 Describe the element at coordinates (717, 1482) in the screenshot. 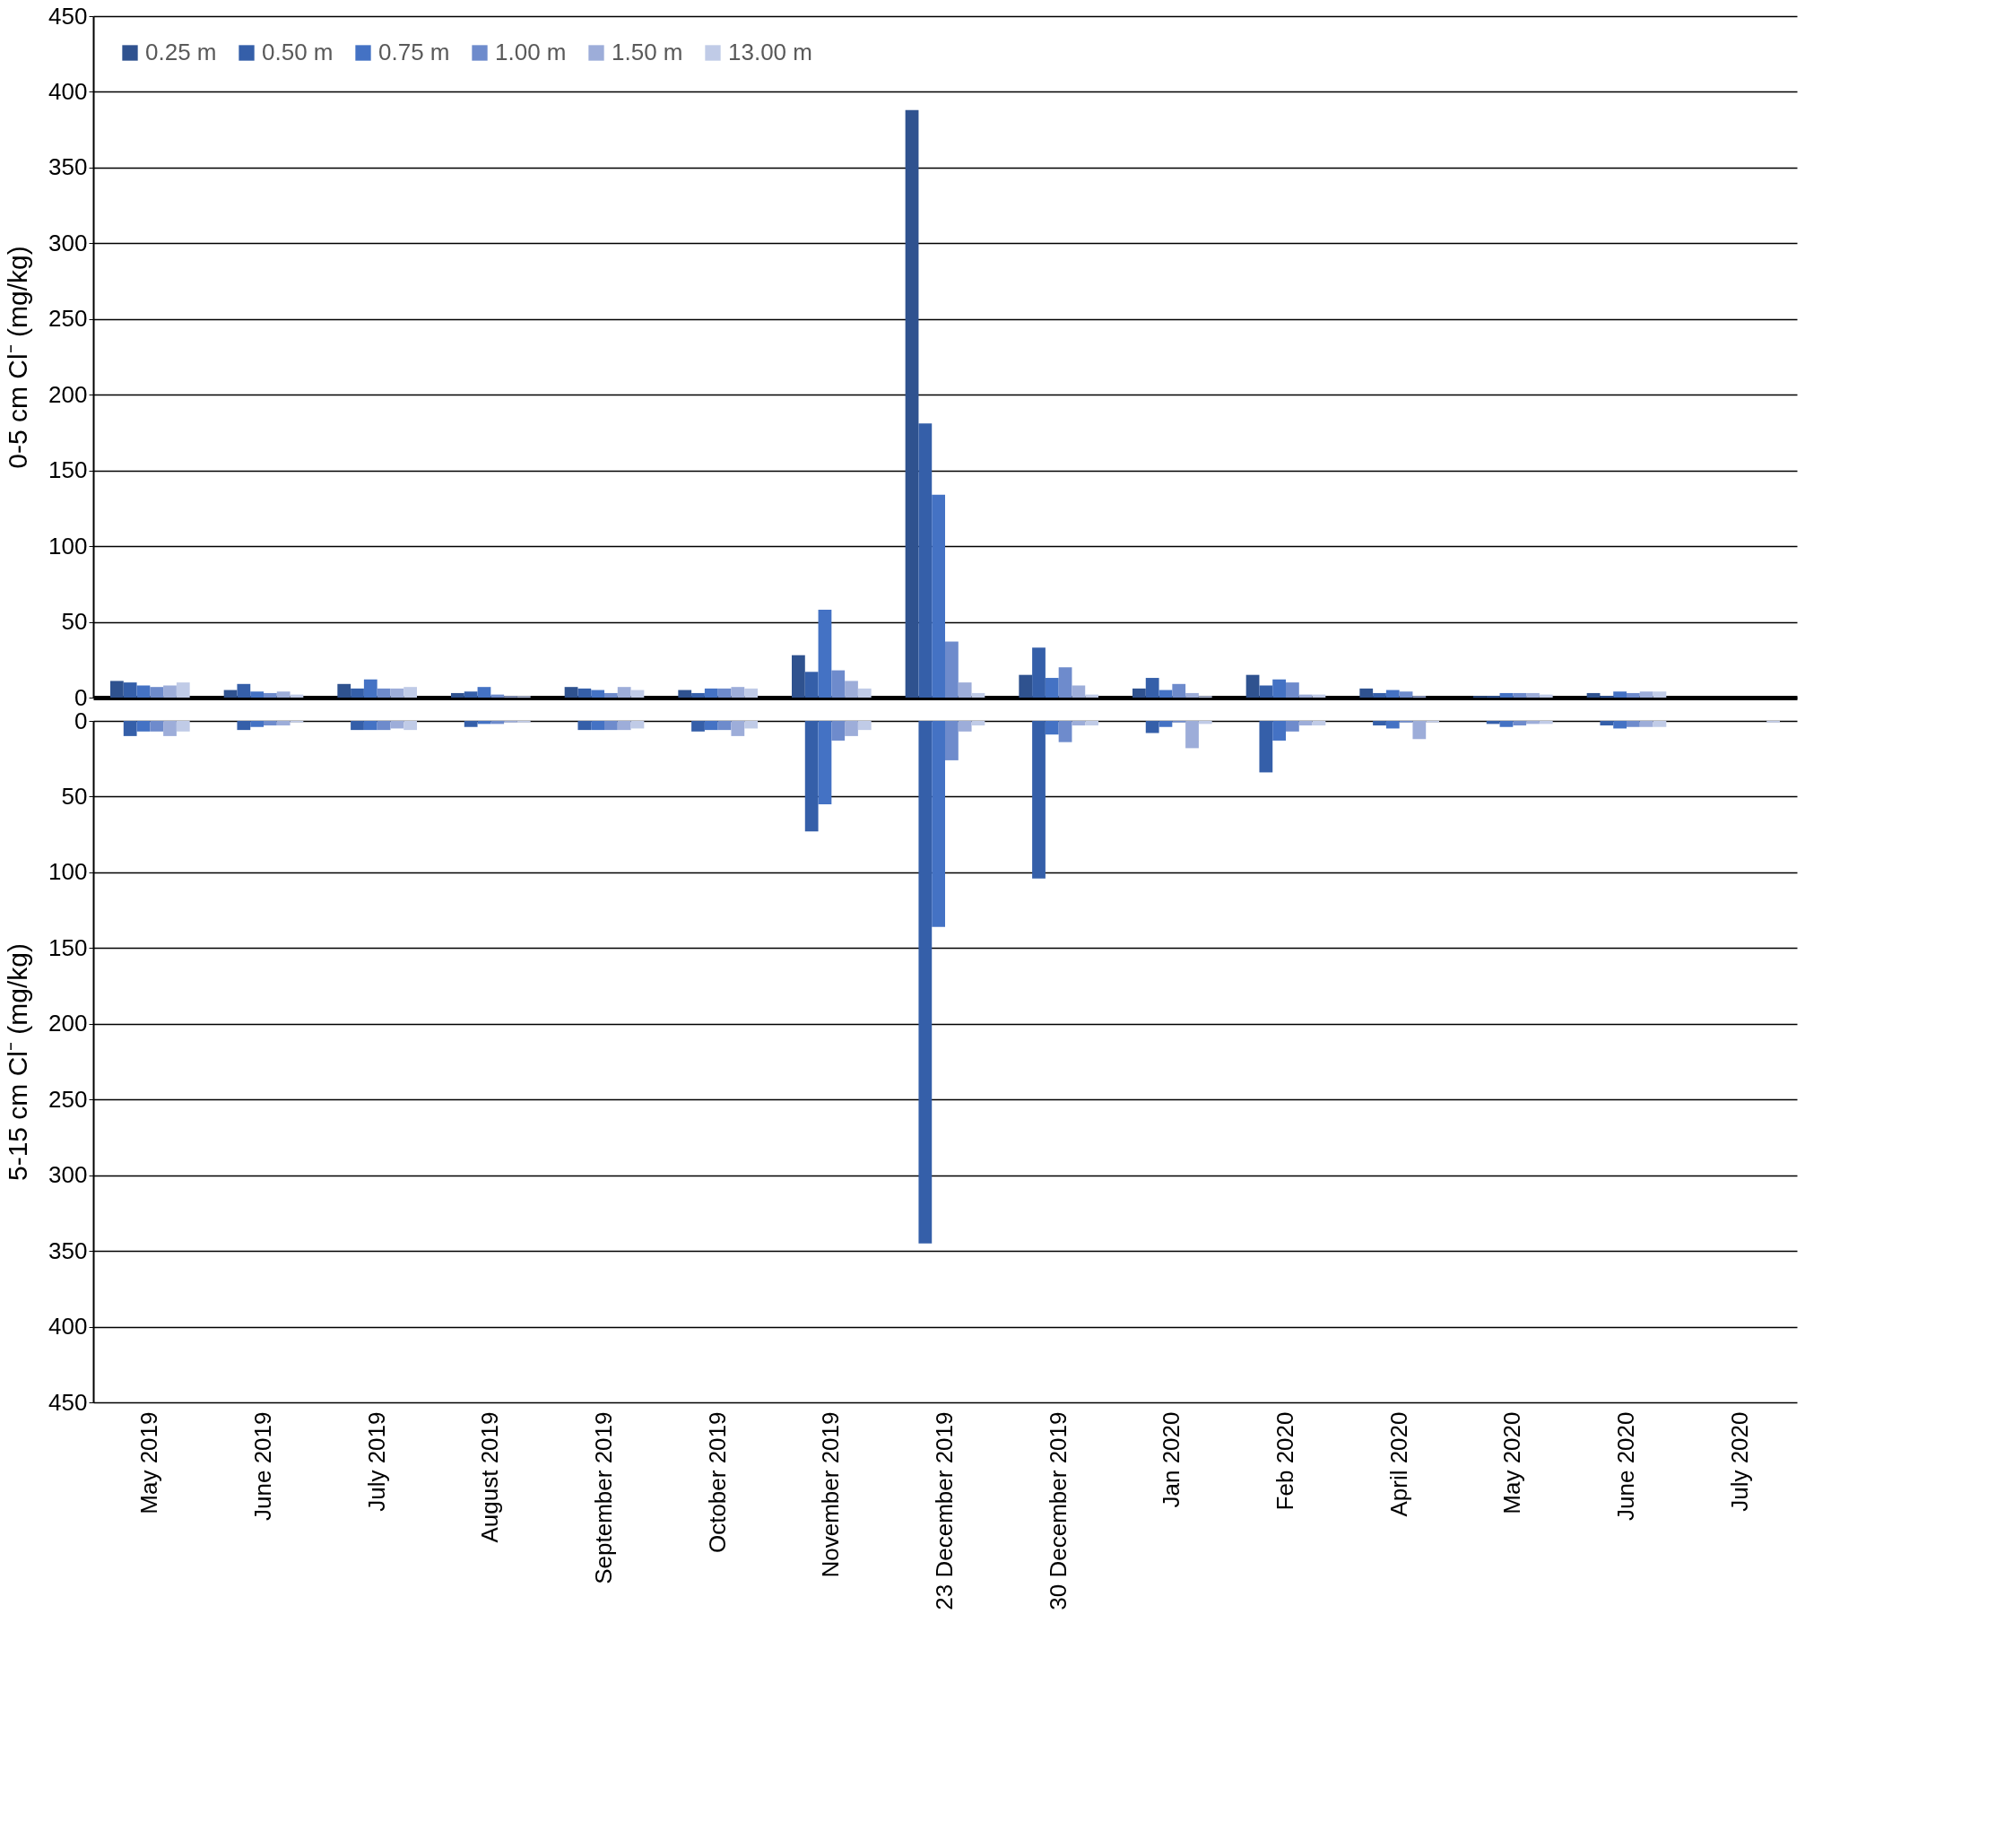

I see `x-tick-label: October 2019` at that location.